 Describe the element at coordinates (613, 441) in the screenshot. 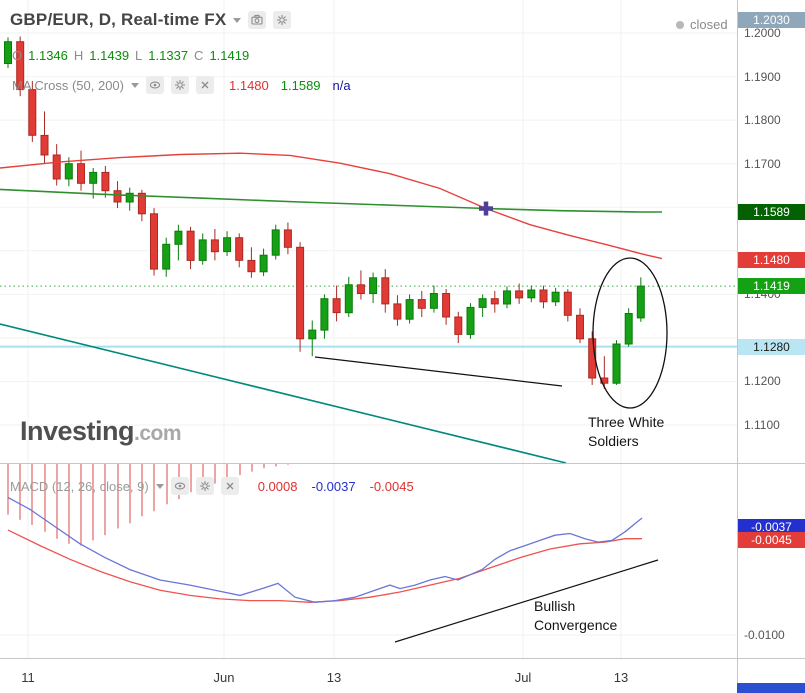

I see `annotation-line: Soldiers` at that location.